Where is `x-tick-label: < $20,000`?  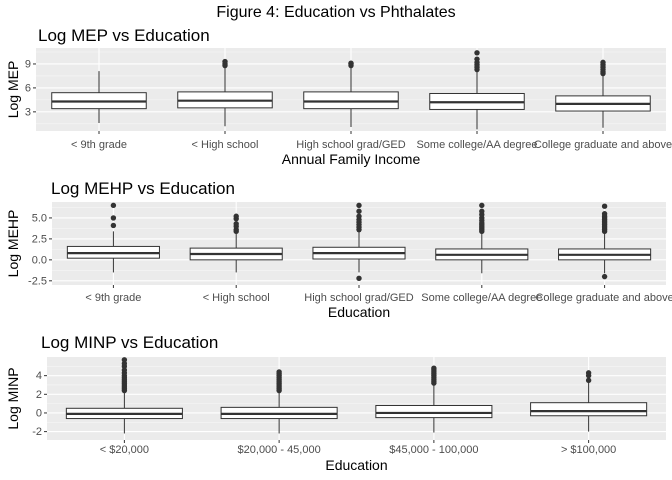
x-tick-label: < $20,000 is located at coordinates (124, 450).